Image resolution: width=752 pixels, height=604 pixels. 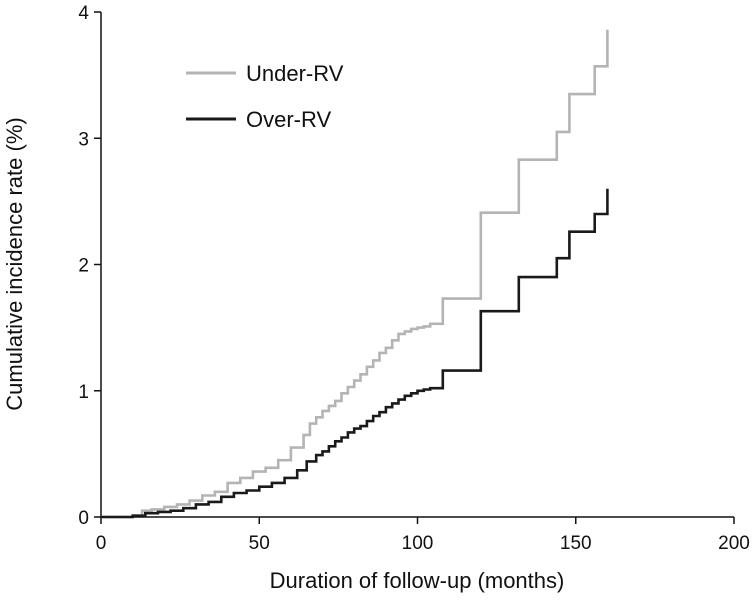 I want to click on y-axis-label: Cumulative incidence rate (%), so click(x=14, y=263).